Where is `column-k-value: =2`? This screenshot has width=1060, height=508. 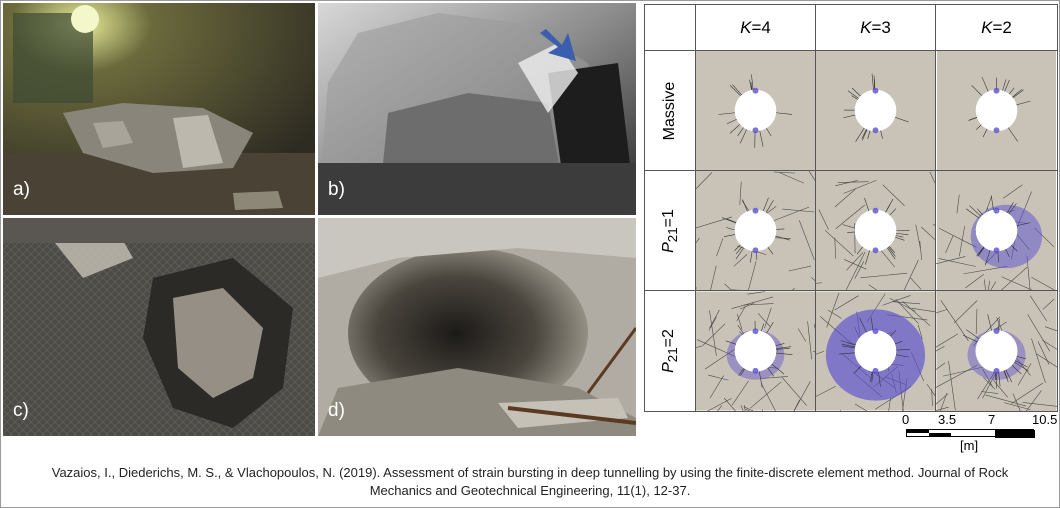
column-k-value: =2 is located at coordinates (1002, 27).